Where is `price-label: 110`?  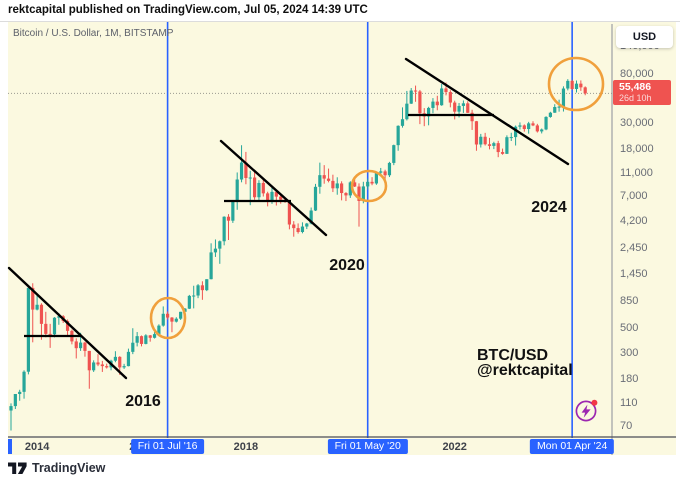 price-label: 110 is located at coordinates (629, 403).